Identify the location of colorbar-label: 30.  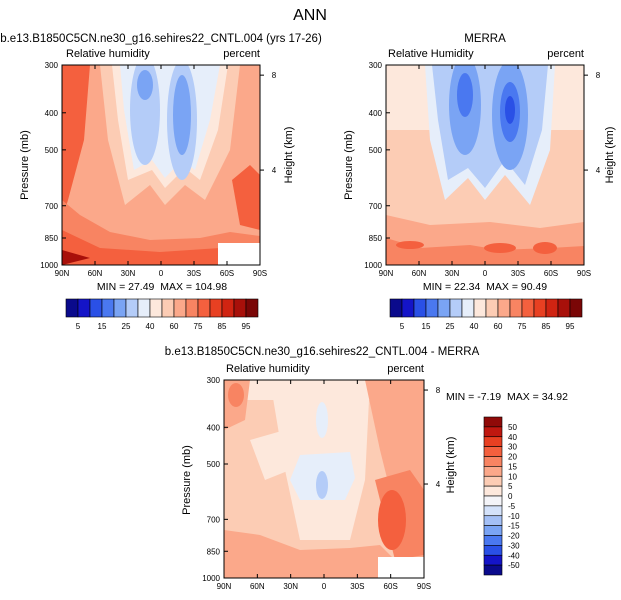
(512, 447).